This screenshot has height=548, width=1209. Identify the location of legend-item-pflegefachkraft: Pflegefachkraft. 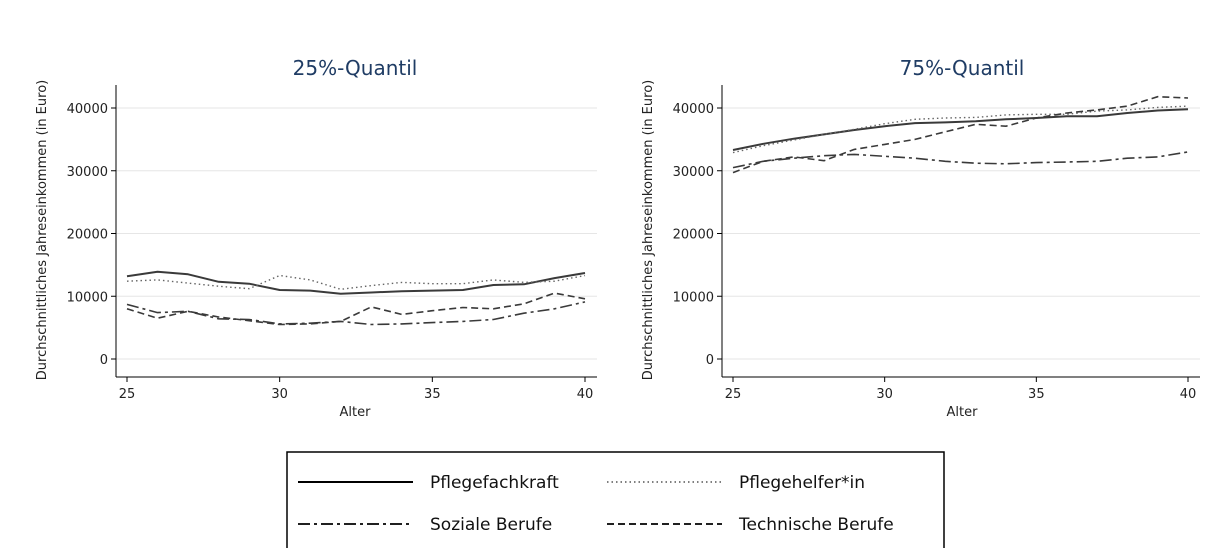
(428, 483).